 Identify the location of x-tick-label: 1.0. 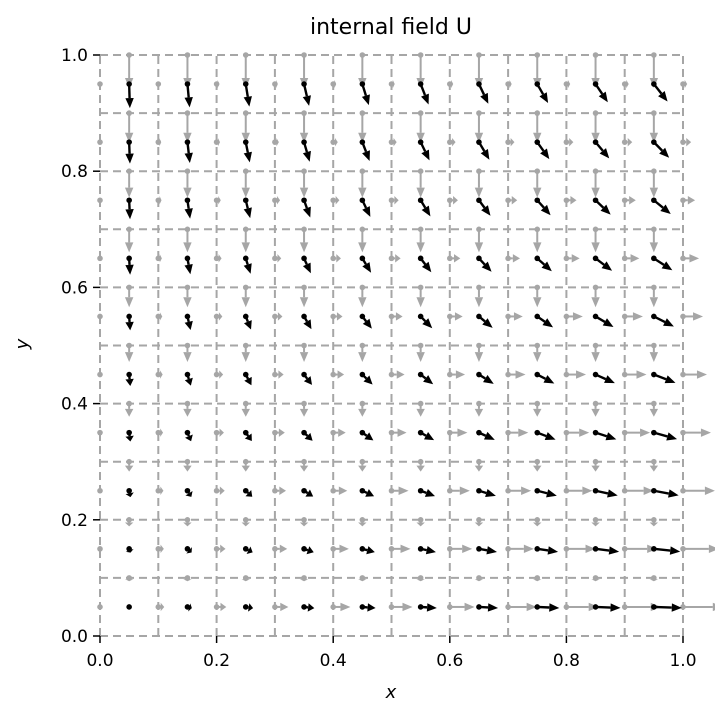
(682, 661).